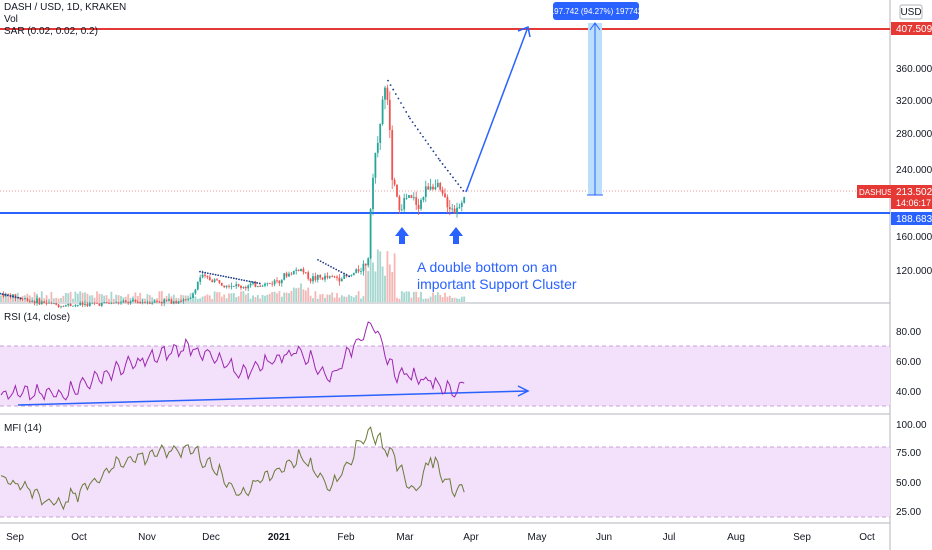 Image resolution: width=932 pixels, height=550 pixels. Describe the element at coordinates (911, 12) in the screenshot. I see `currency-badge` at that location.